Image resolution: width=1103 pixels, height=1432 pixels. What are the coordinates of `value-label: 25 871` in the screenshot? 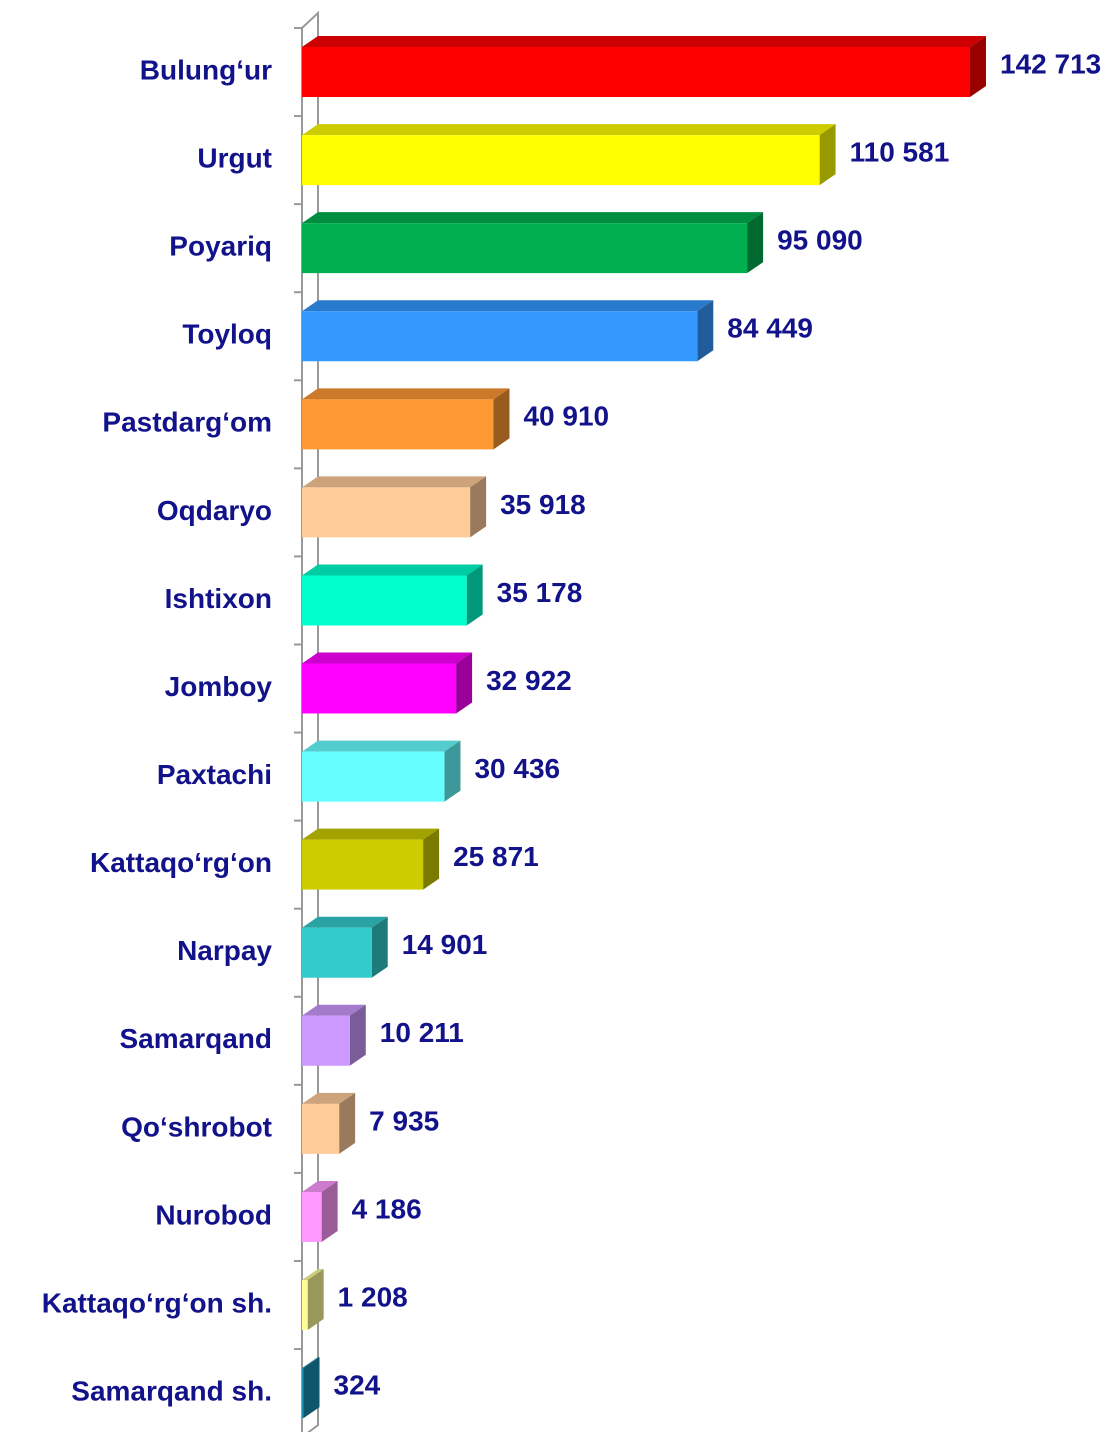 It's located at (496, 856).